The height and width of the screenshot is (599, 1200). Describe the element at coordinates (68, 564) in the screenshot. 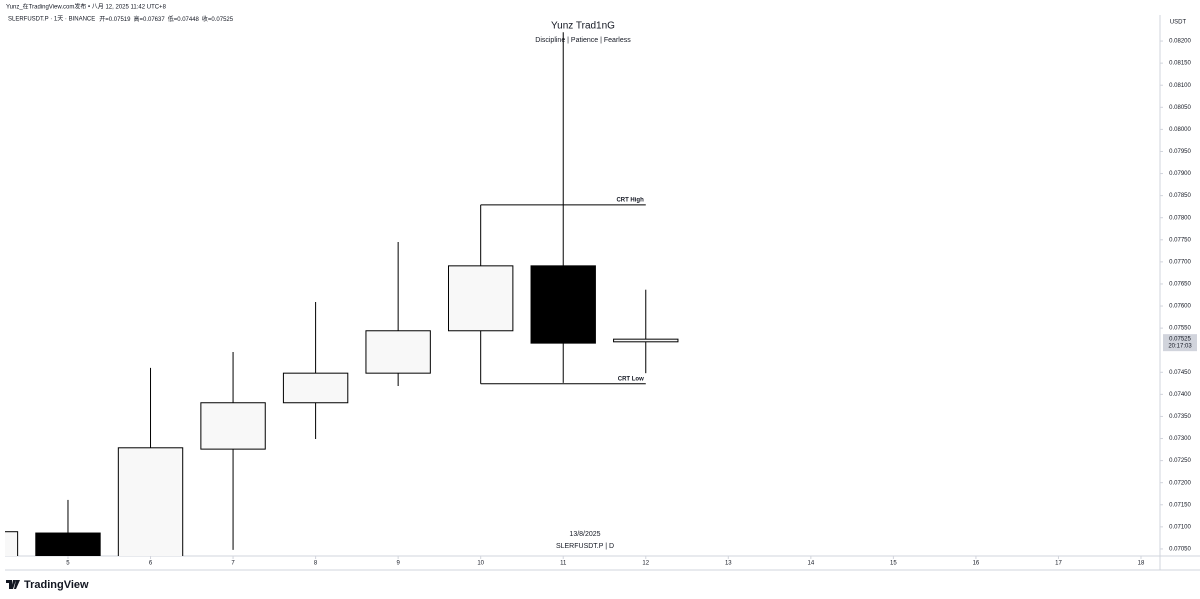

I see `x-tick-label: 5` at that location.